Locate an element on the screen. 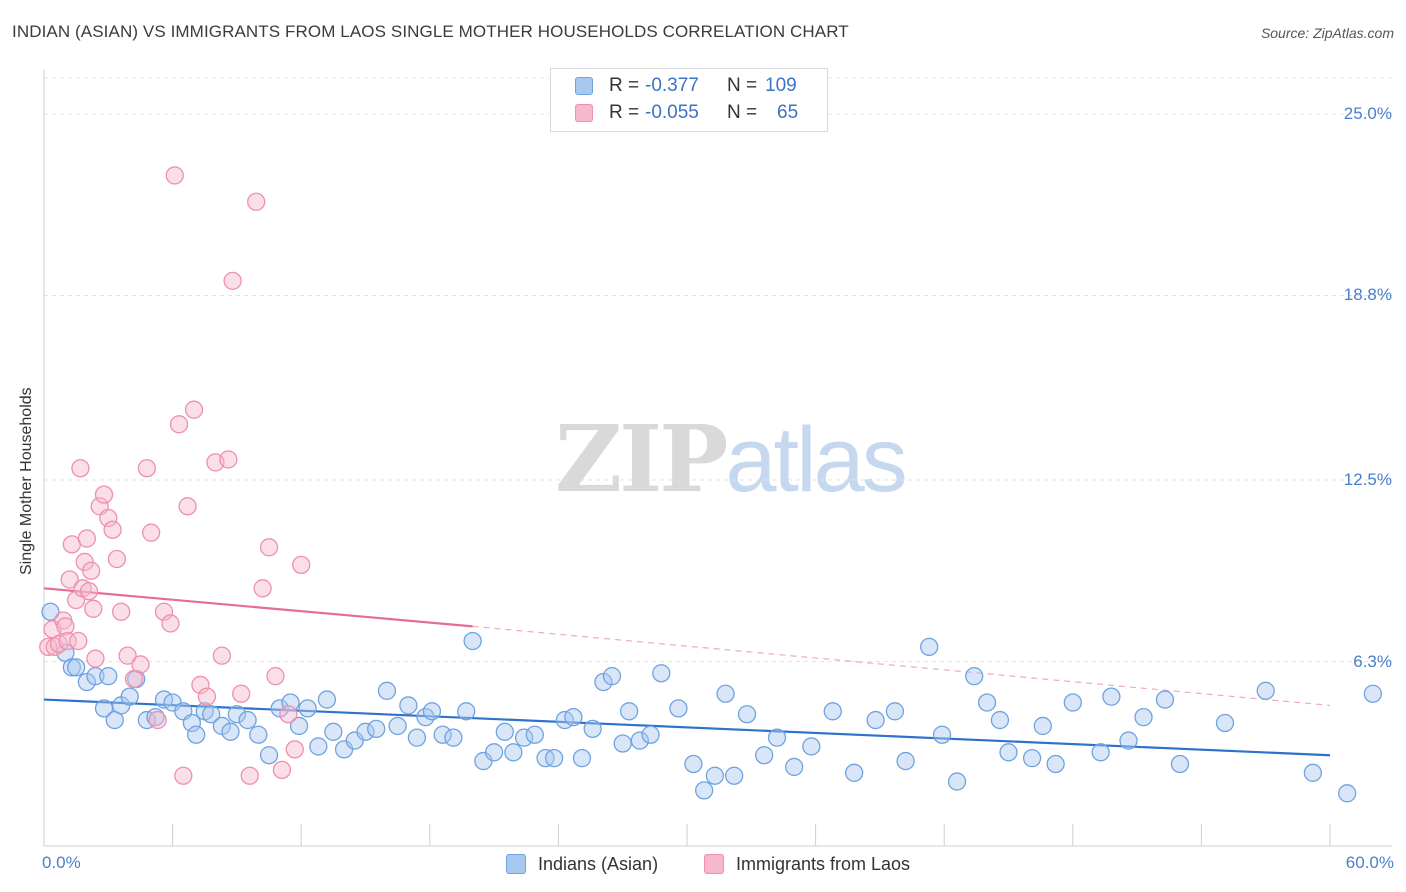 The image size is (1406, 892). chart-source: Source: ZipAtlas.com is located at coordinates (1327, 33).